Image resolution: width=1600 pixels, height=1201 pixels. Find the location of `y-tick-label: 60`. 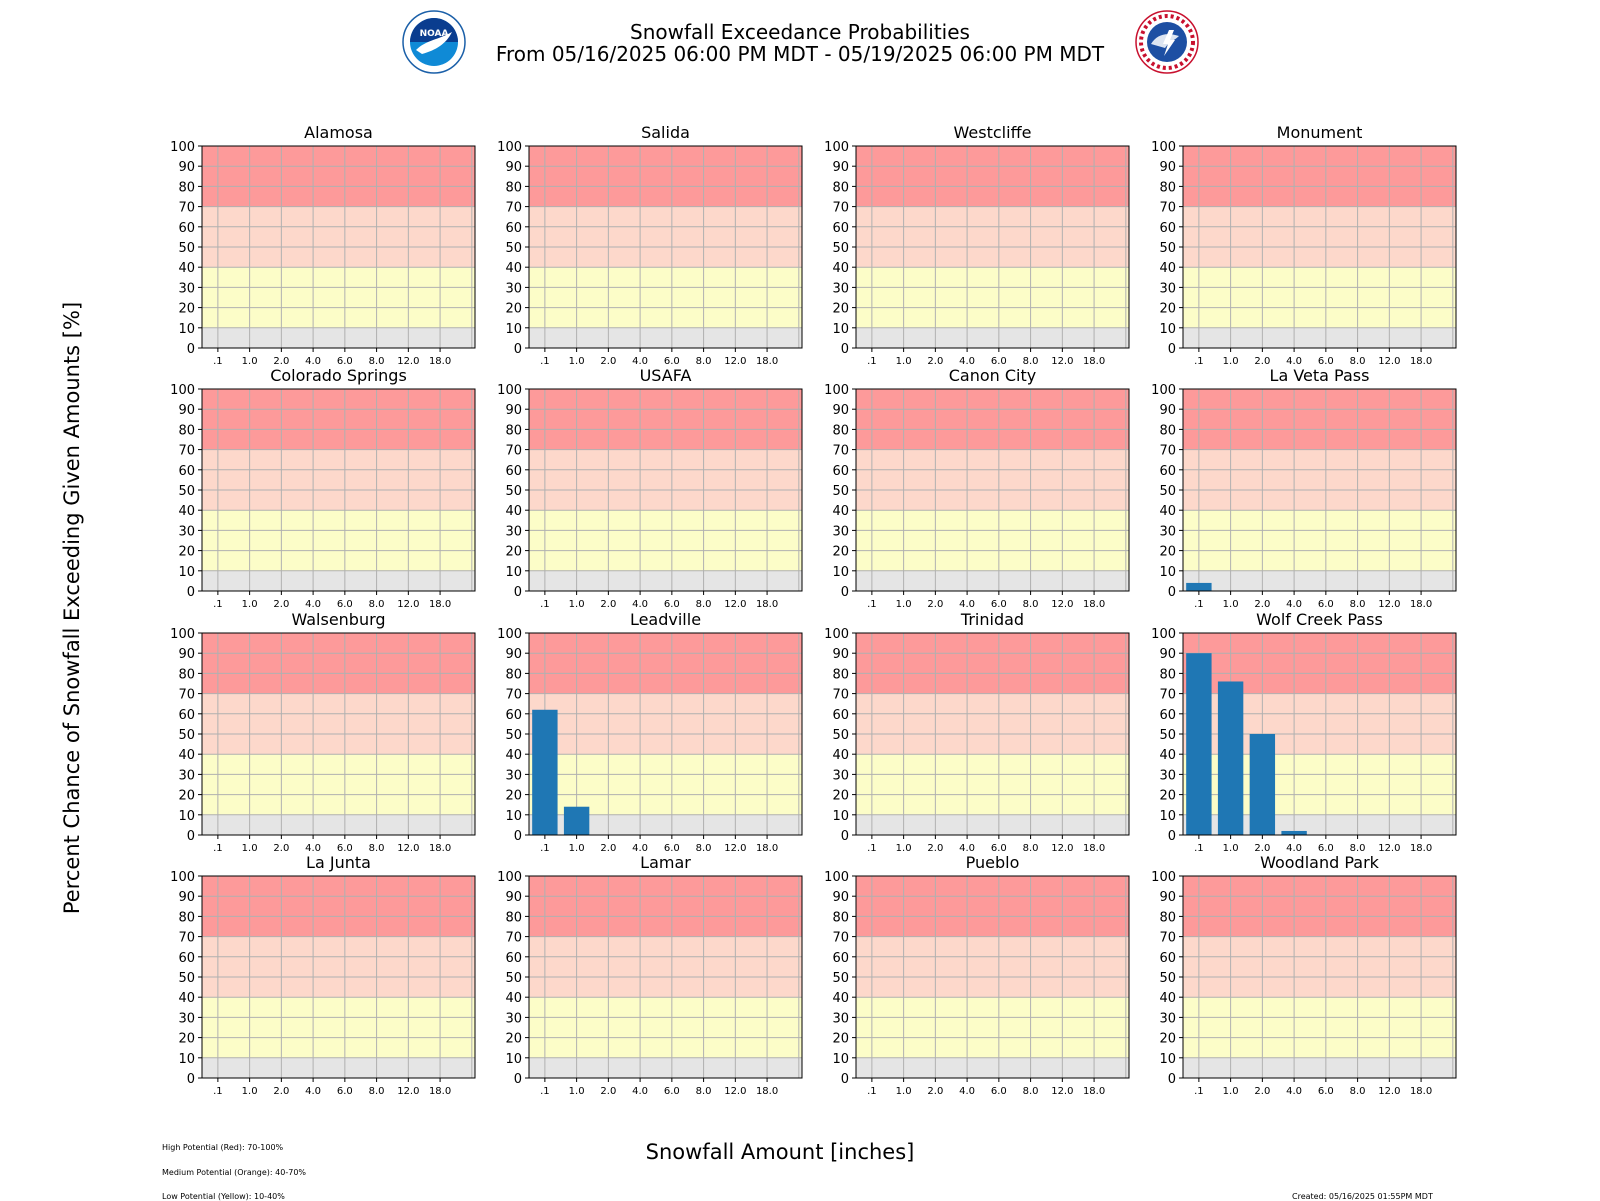

y-tick-label: 60 is located at coordinates (1167, 471).